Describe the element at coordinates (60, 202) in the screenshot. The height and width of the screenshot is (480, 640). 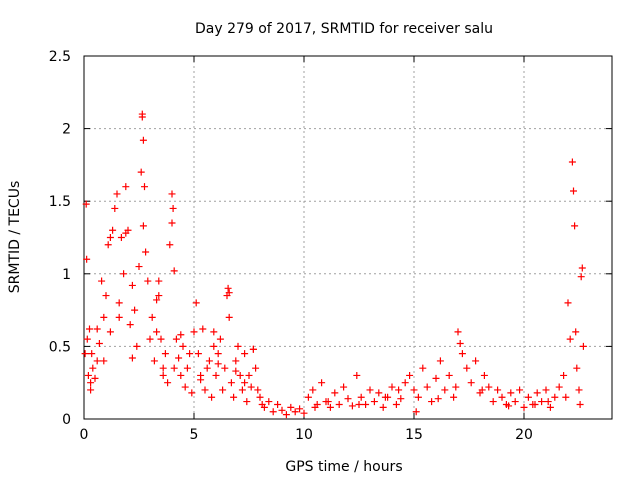
I see `y-tick-label: 1.5` at that location.